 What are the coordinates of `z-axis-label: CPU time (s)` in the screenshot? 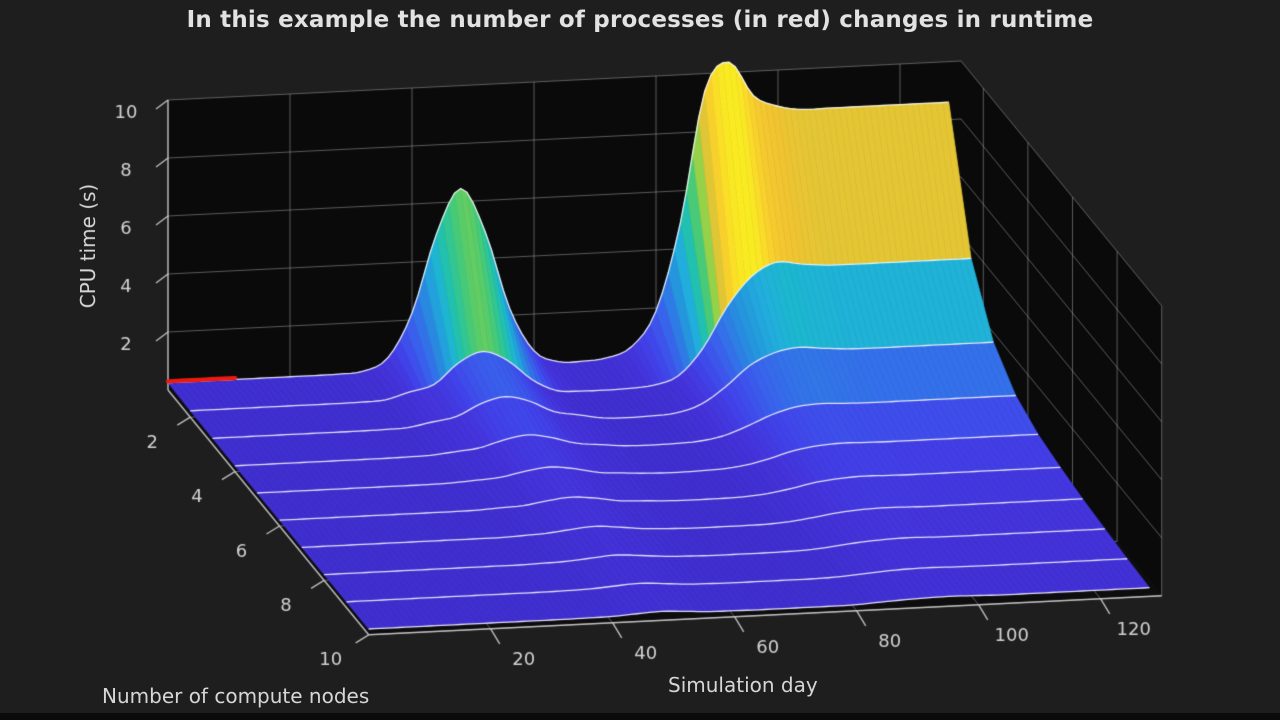 It's located at (88, 246).